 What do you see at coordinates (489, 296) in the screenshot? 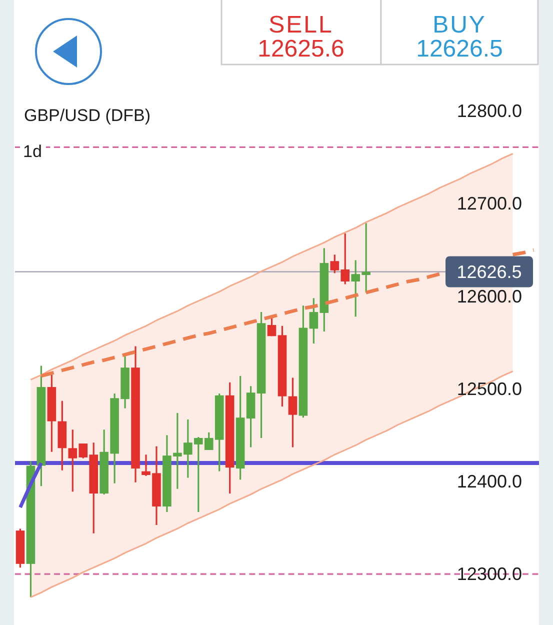
I see `y-tick-label: 12600.0` at bounding box center [489, 296].